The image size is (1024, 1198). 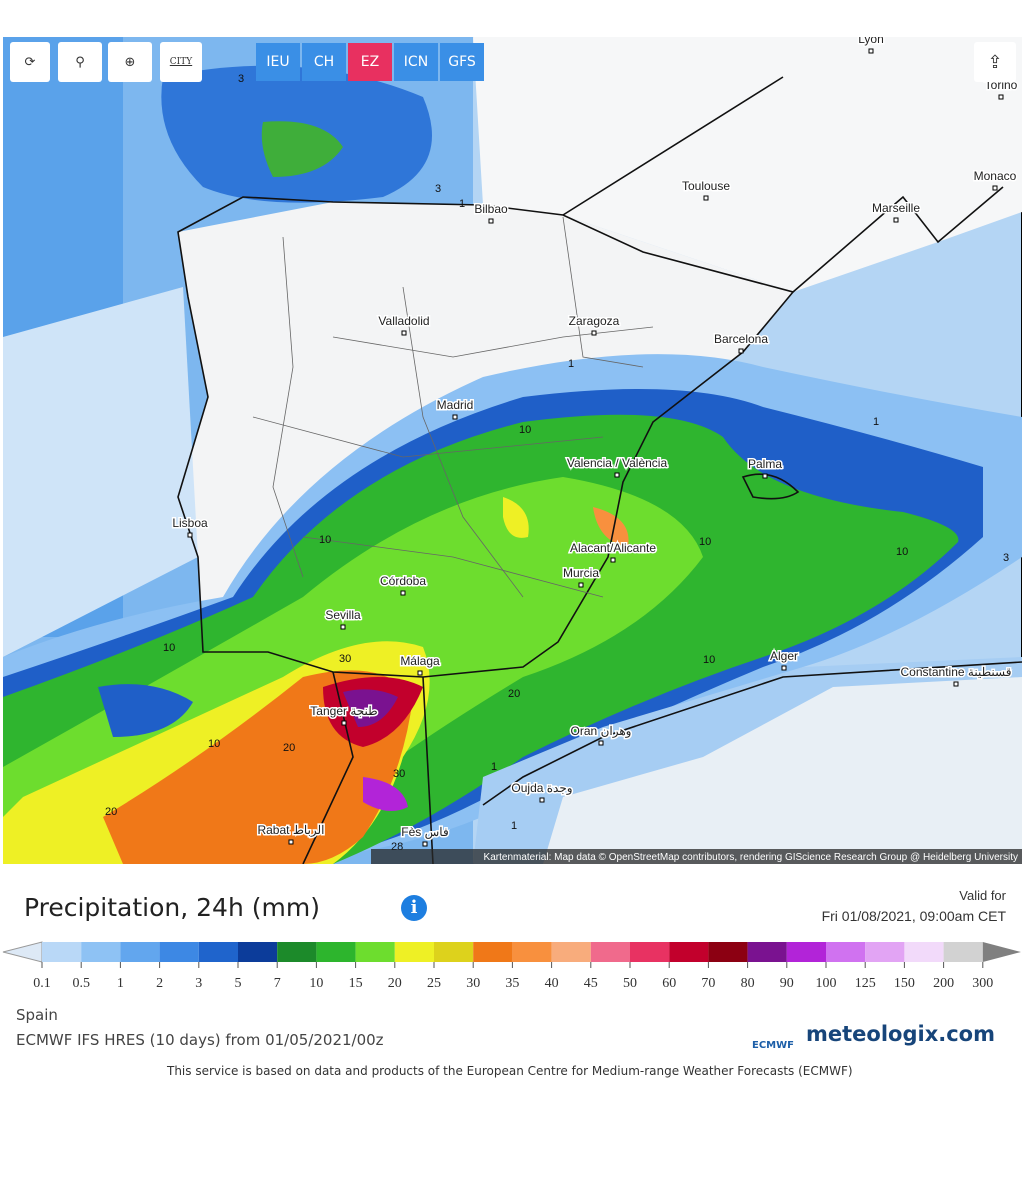 I want to click on city-label: Alacant/Alicante, so click(x=613, y=548).